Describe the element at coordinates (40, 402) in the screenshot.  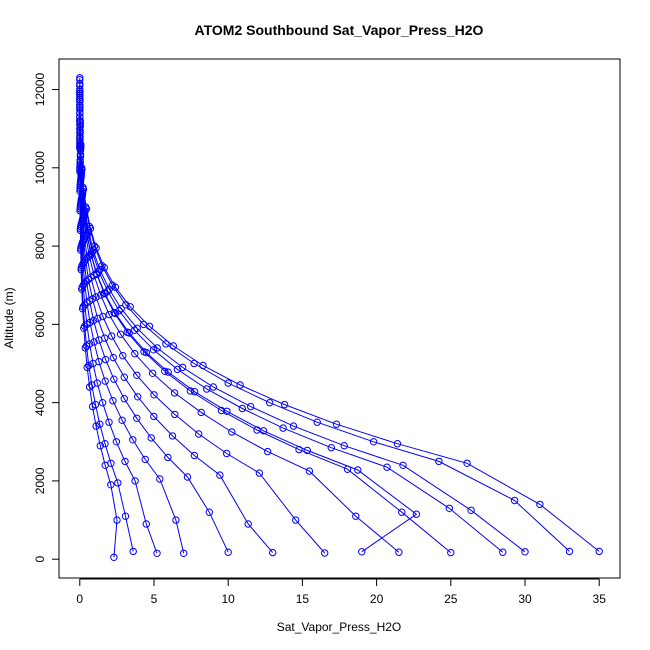
I see `y-tick-label: 4000` at that location.